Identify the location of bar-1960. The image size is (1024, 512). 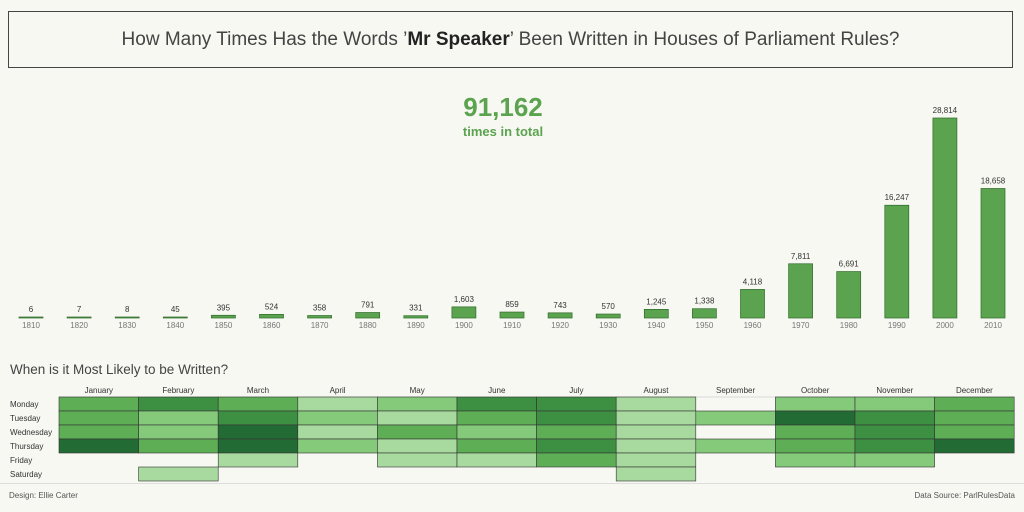
(752, 304).